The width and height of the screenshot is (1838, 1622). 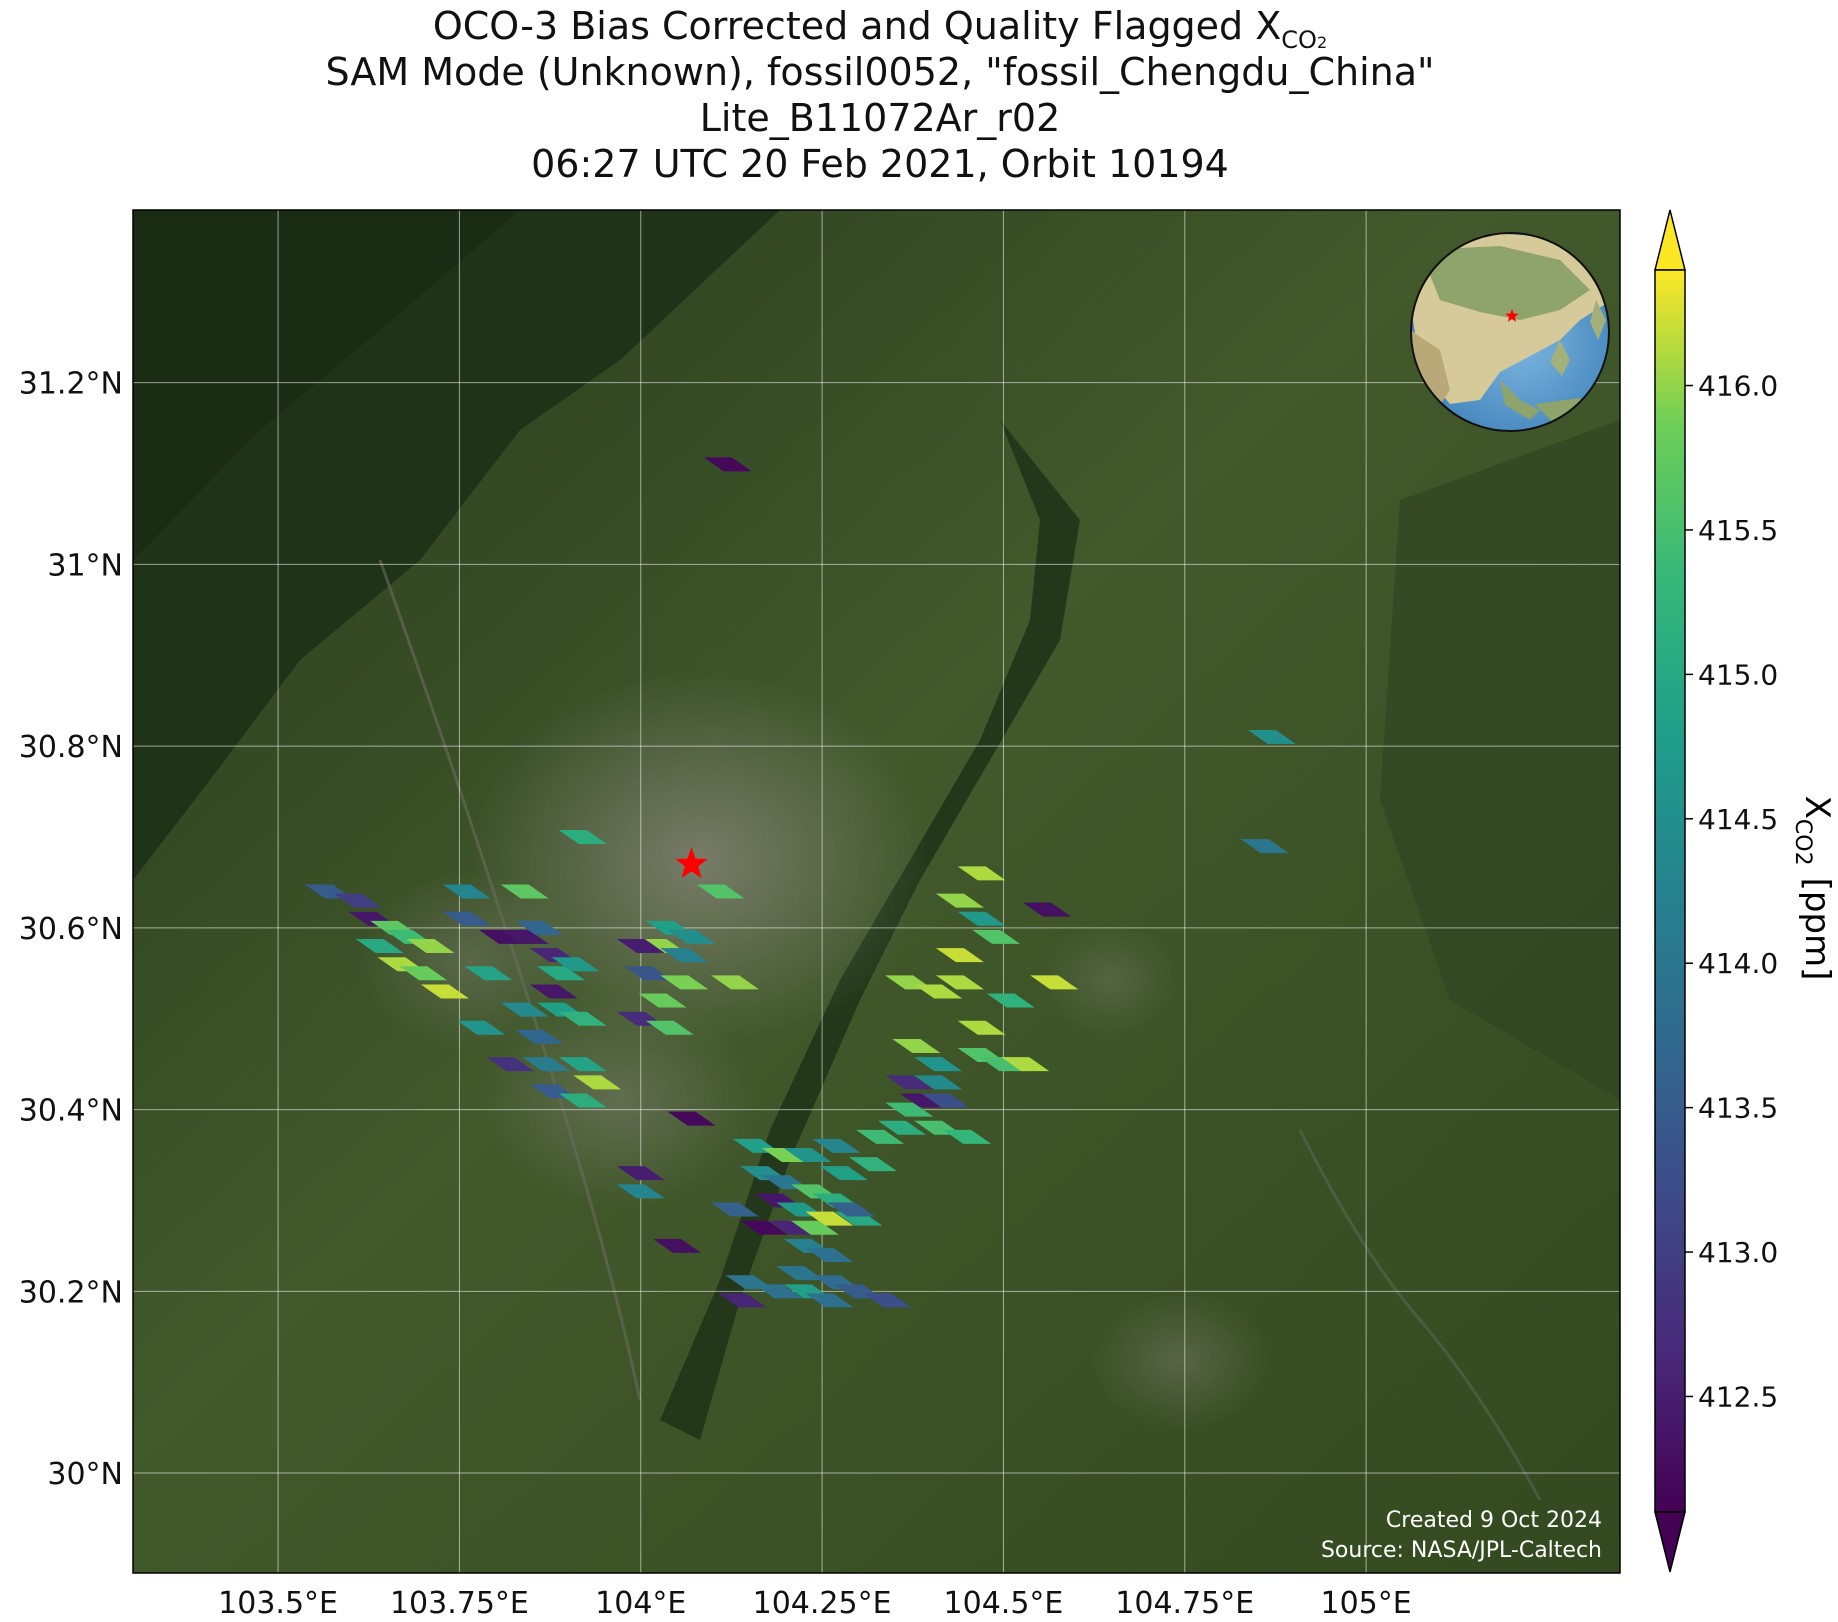 I want to click on lat-tick-label: 31.2°N, so click(x=71, y=384).